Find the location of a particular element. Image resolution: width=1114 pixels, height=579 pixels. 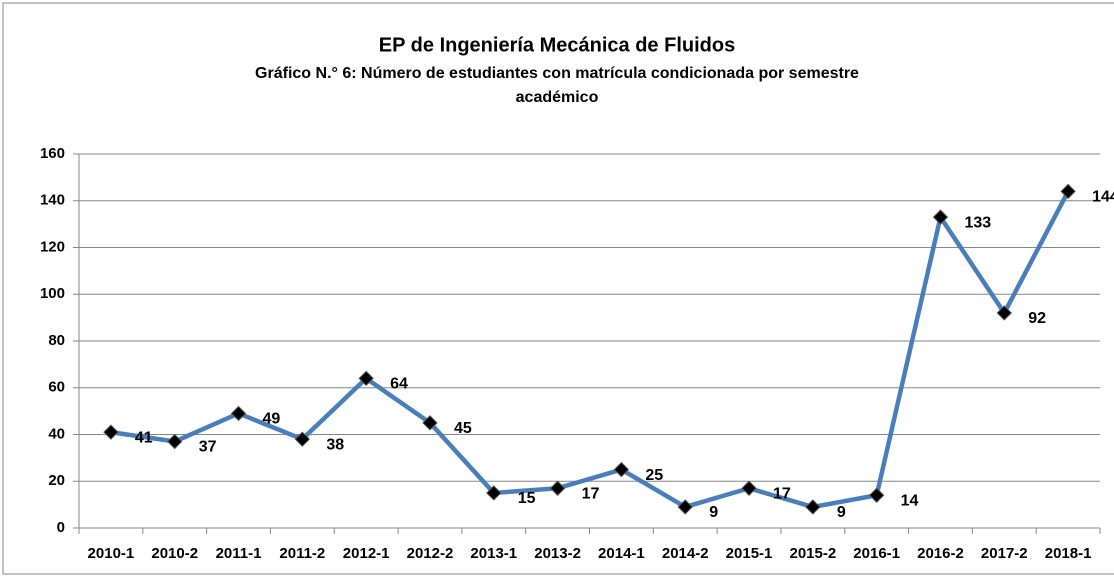

data-label: 133 is located at coordinates (977, 222).